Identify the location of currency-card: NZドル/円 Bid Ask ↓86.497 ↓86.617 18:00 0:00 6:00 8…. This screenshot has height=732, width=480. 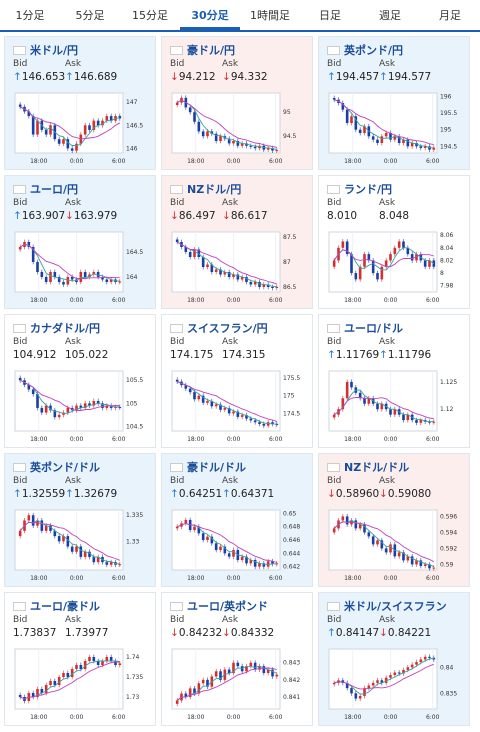
(237, 242).